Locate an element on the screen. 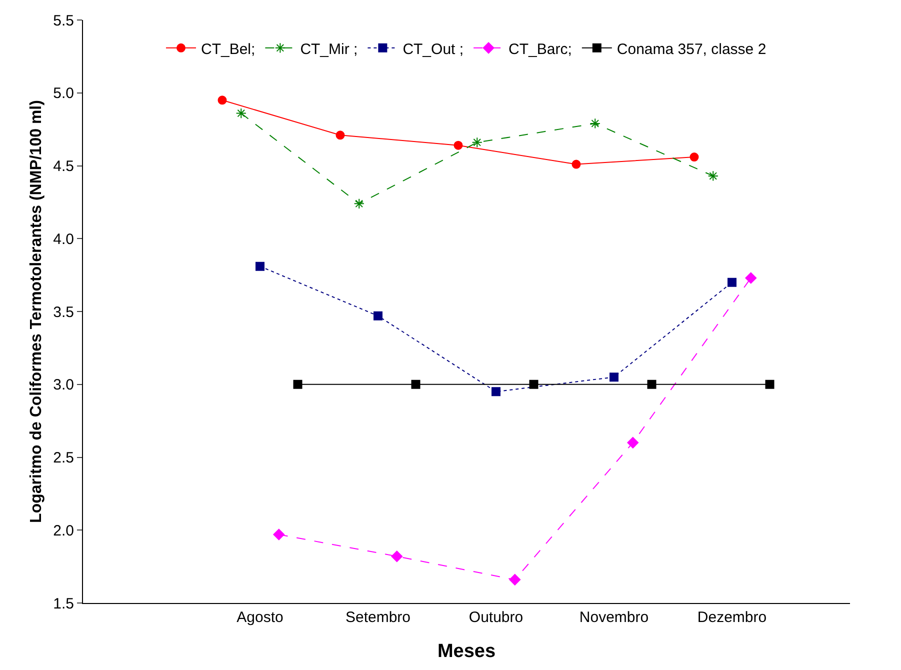  legend-label: CT_Bel; is located at coordinates (228, 49).